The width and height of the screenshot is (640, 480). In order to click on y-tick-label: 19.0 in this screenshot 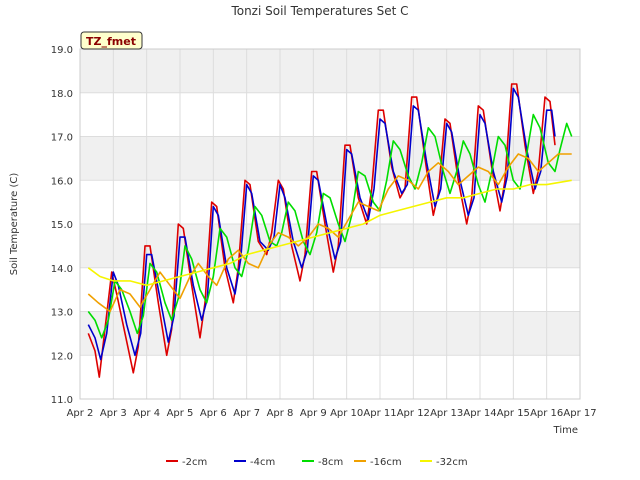, I will do `click(62, 50)`.